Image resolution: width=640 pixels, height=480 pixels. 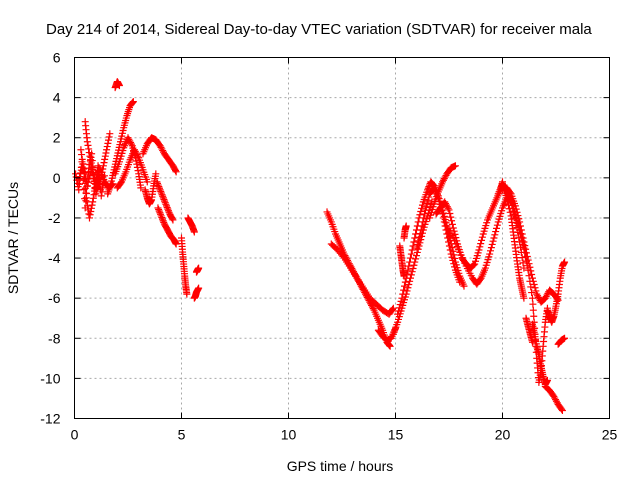 What do you see at coordinates (50, 378) in the screenshot?
I see `y-tick-label: -10` at bounding box center [50, 378].